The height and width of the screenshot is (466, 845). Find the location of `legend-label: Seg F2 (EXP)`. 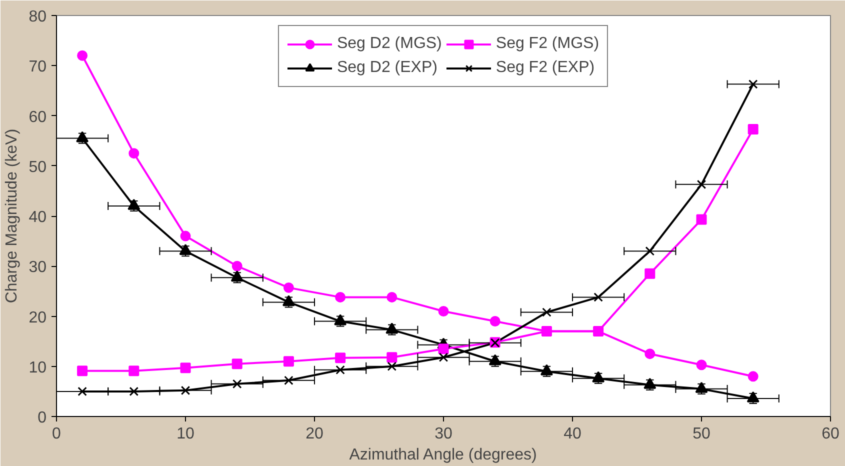

legend-label: Seg F2 (EXP) is located at coordinates (545, 68).